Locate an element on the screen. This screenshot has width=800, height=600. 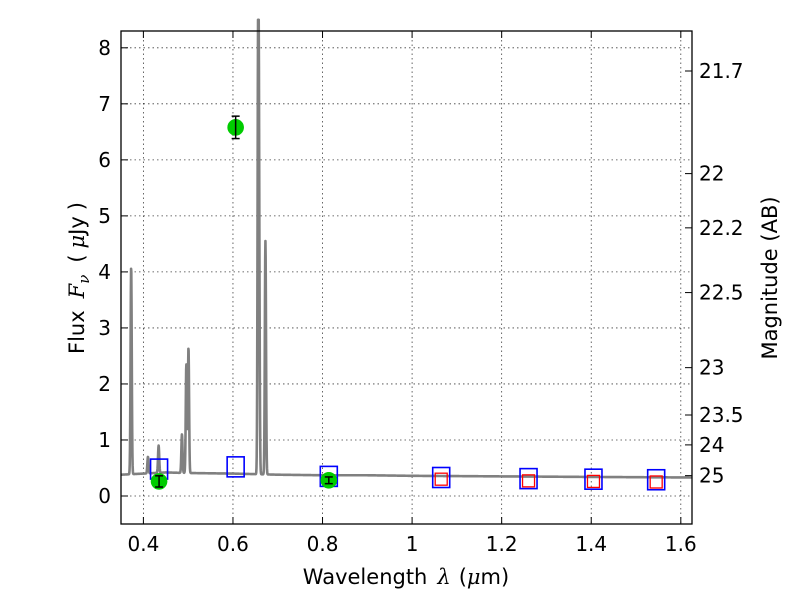
y-tick-label: 2 is located at coordinates (104, 384).